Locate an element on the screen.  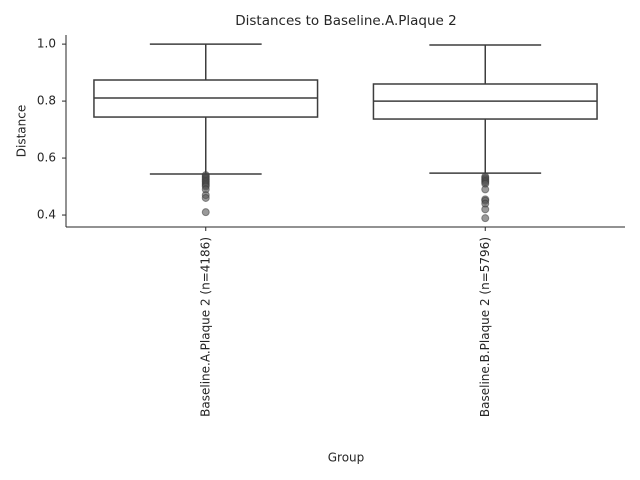
y-tick-label: 0.4 is located at coordinates (46, 215).